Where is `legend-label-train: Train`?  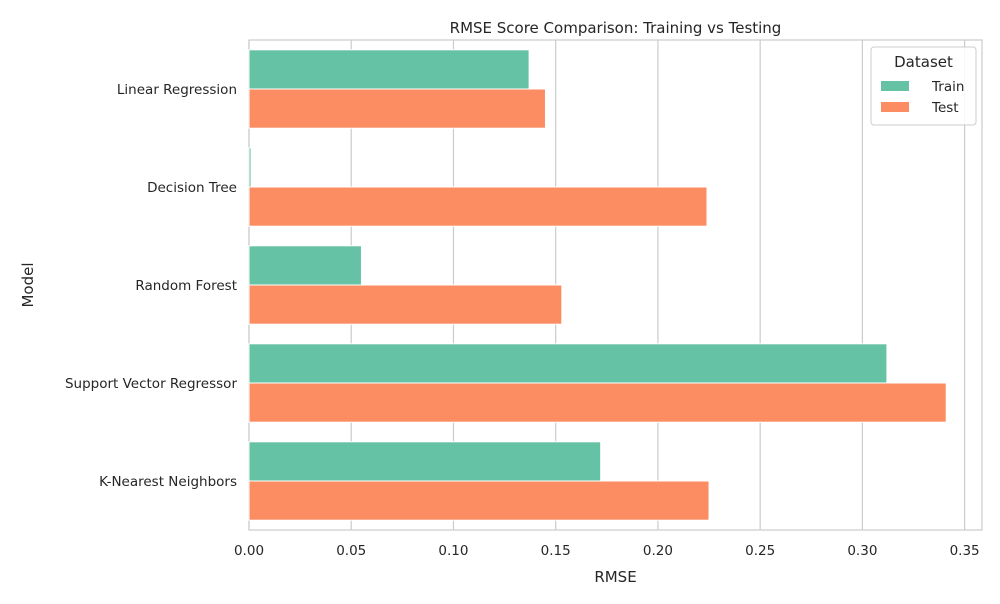 legend-label-train: Train is located at coordinates (947, 87).